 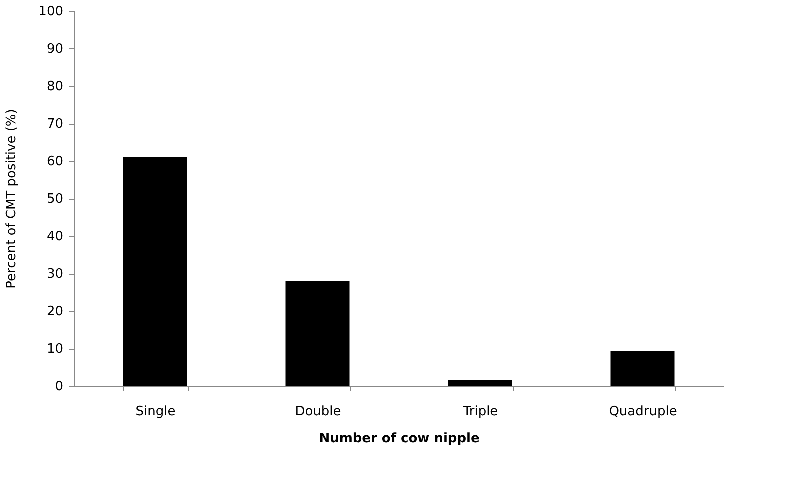 I want to click on x-tick-label: Triple, so click(x=480, y=412).